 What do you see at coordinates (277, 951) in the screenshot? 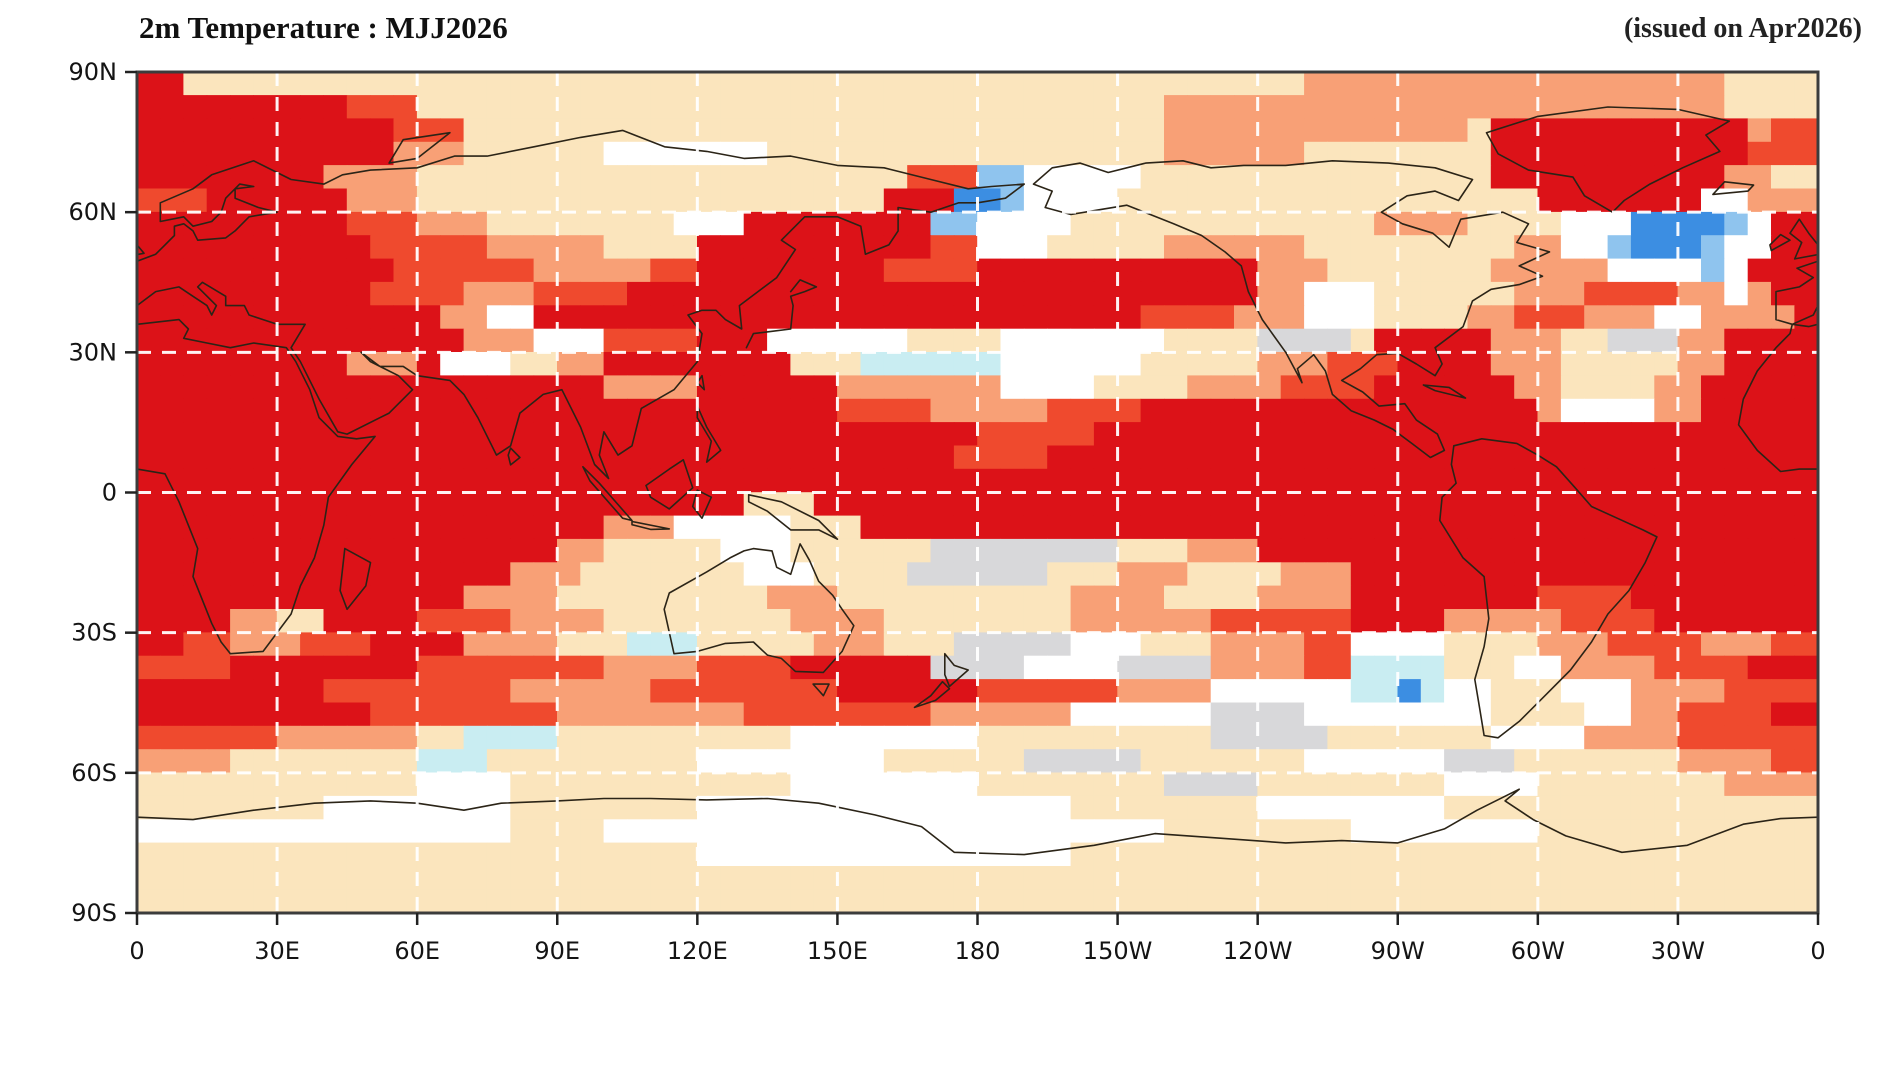
I see `x-tick-label: 30E` at bounding box center [277, 951].